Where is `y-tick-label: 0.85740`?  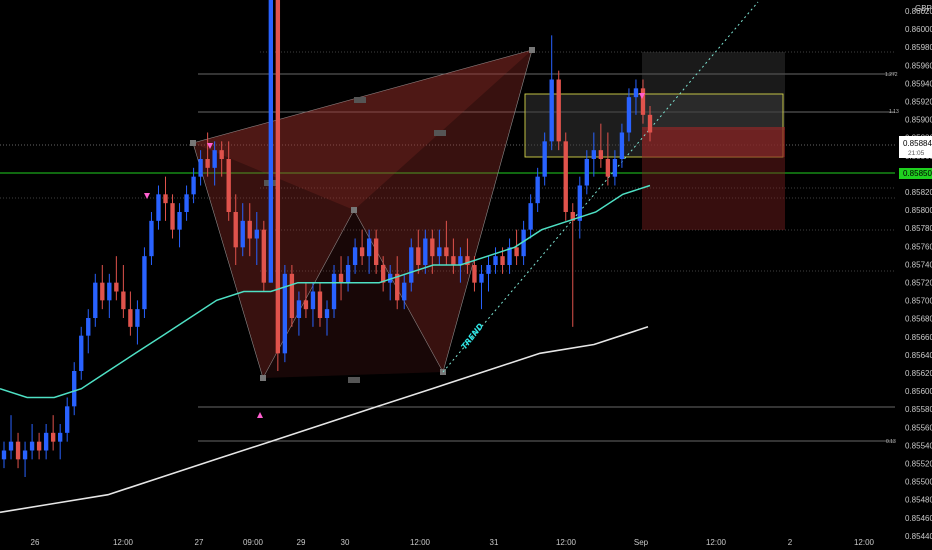 y-tick-label: 0.85740 is located at coordinates (918, 264).